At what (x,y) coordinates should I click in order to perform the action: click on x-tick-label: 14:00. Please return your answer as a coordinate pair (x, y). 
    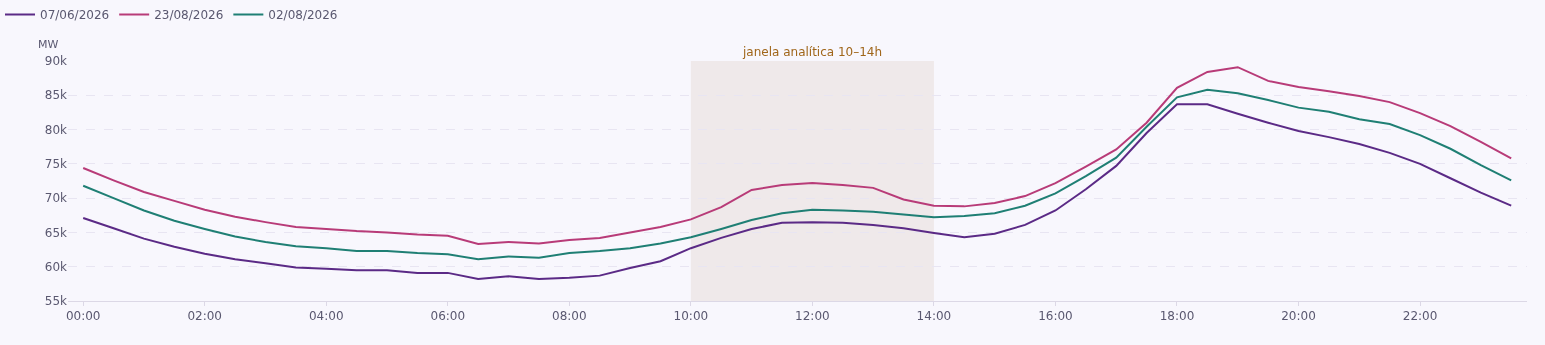
    Looking at the image, I should click on (934, 316).